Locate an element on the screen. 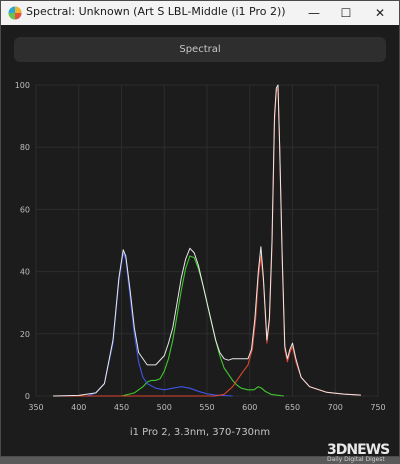 This screenshot has height=464, width=400. spectral-header: Spectral is located at coordinates (200, 49).